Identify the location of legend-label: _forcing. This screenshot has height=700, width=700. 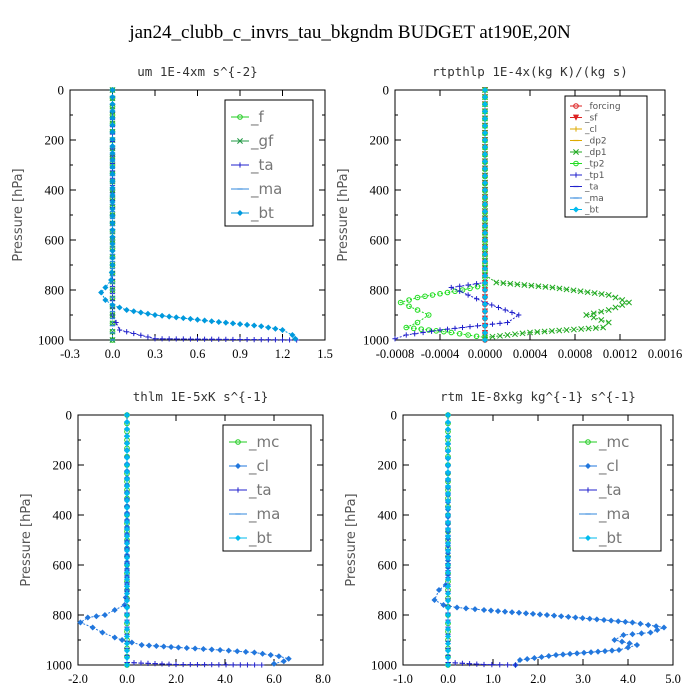
(602, 107).